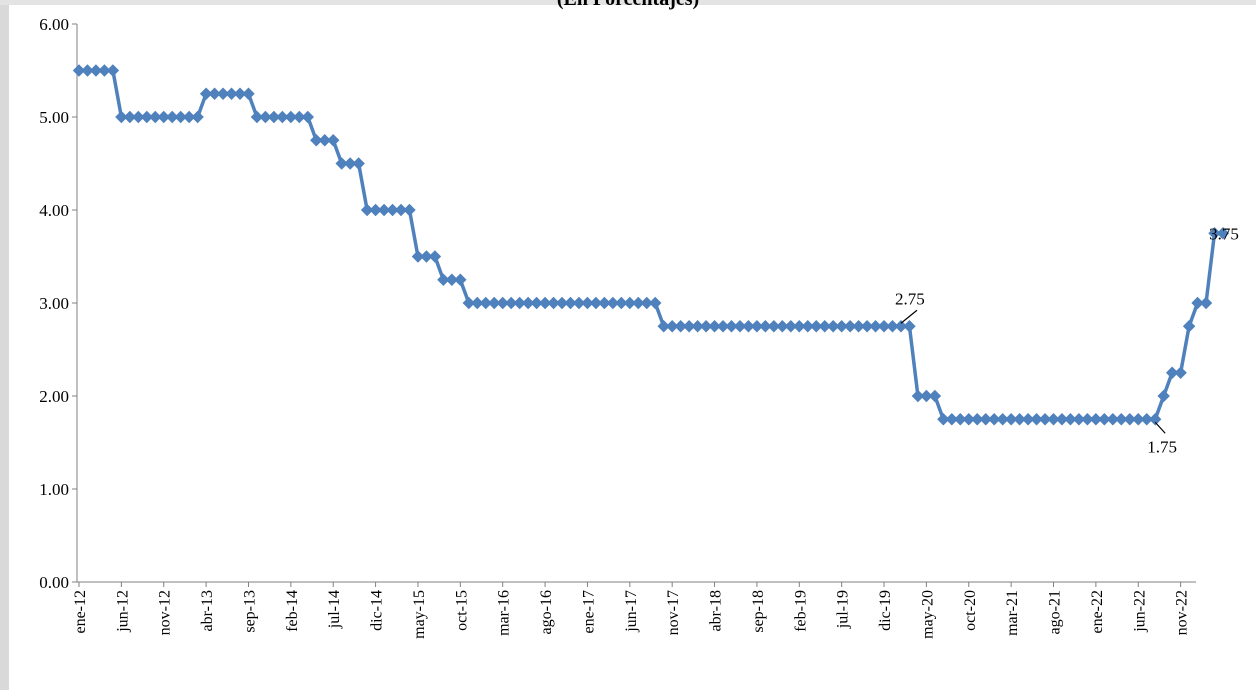 This screenshot has width=1256, height=690. What do you see at coordinates (54, 210) in the screenshot?
I see `y-tick-label: 4.00` at bounding box center [54, 210].